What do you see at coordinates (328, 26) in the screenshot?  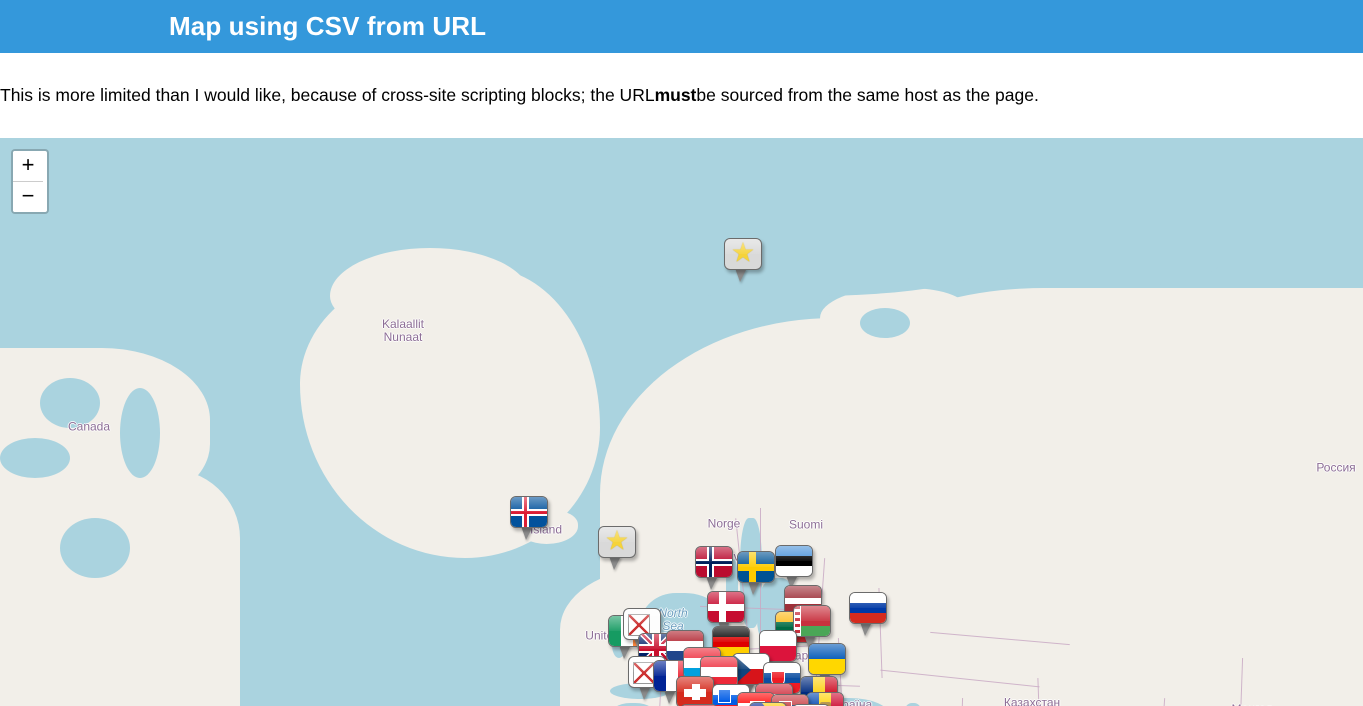 I see `page-title: Map using CSV from URL` at bounding box center [328, 26].